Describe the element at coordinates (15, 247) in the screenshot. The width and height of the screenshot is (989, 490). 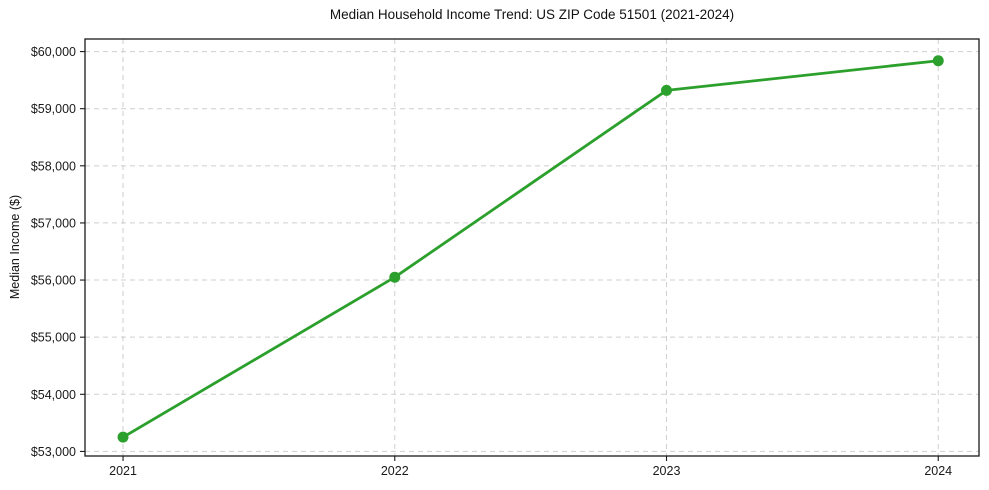
I see `y-axis-label: Median Income ($)` at that location.